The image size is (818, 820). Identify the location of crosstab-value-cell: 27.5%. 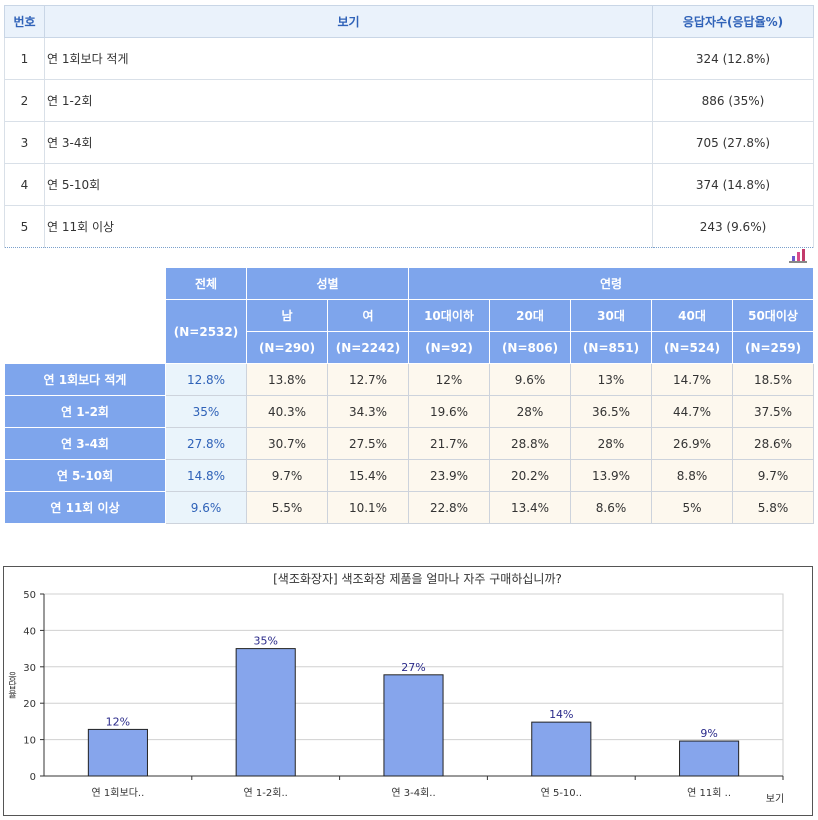
(368, 443).